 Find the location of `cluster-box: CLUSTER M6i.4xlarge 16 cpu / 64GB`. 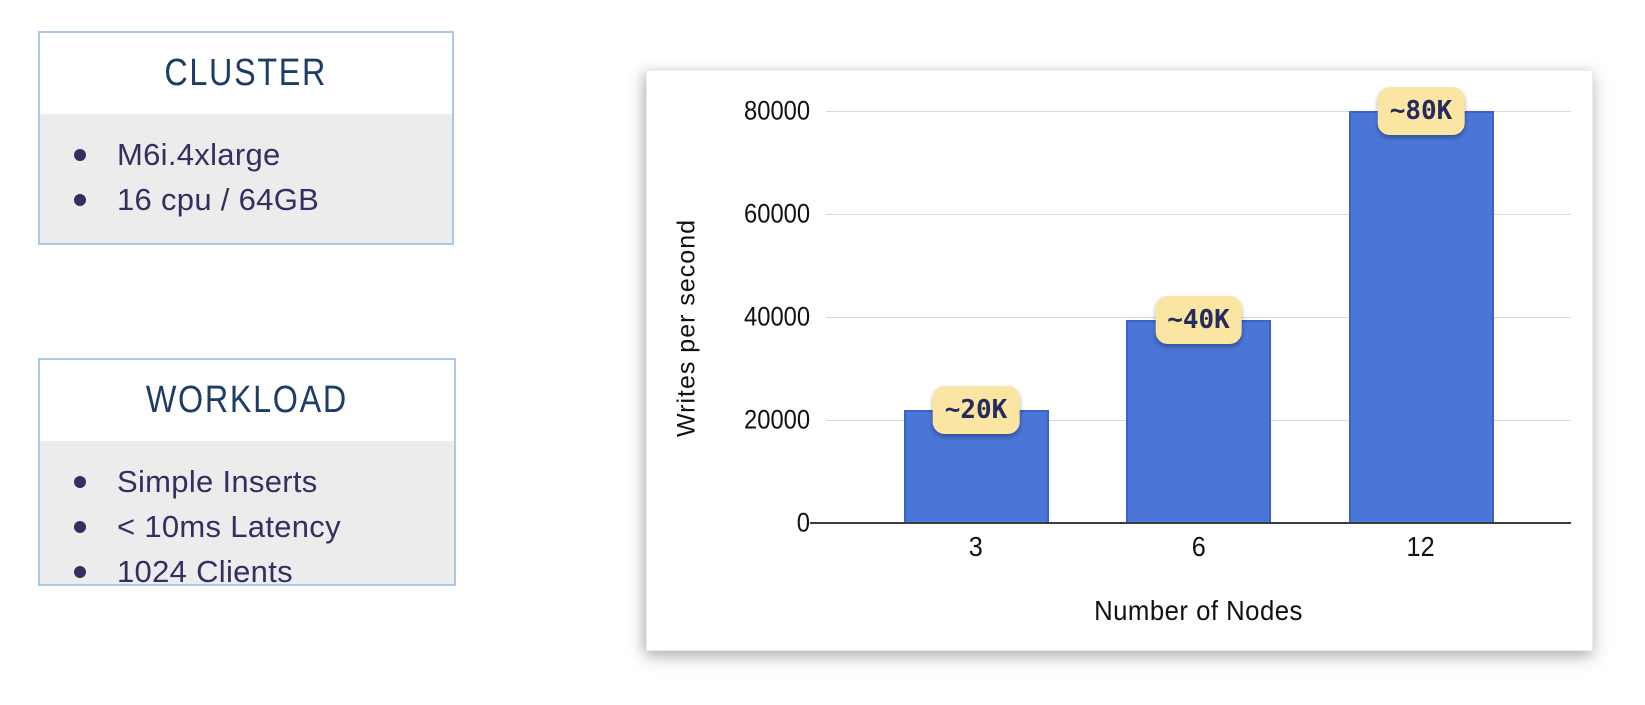

cluster-box: CLUSTER M6i.4xlarge 16 cpu / 64GB is located at coordinates (246, 138).